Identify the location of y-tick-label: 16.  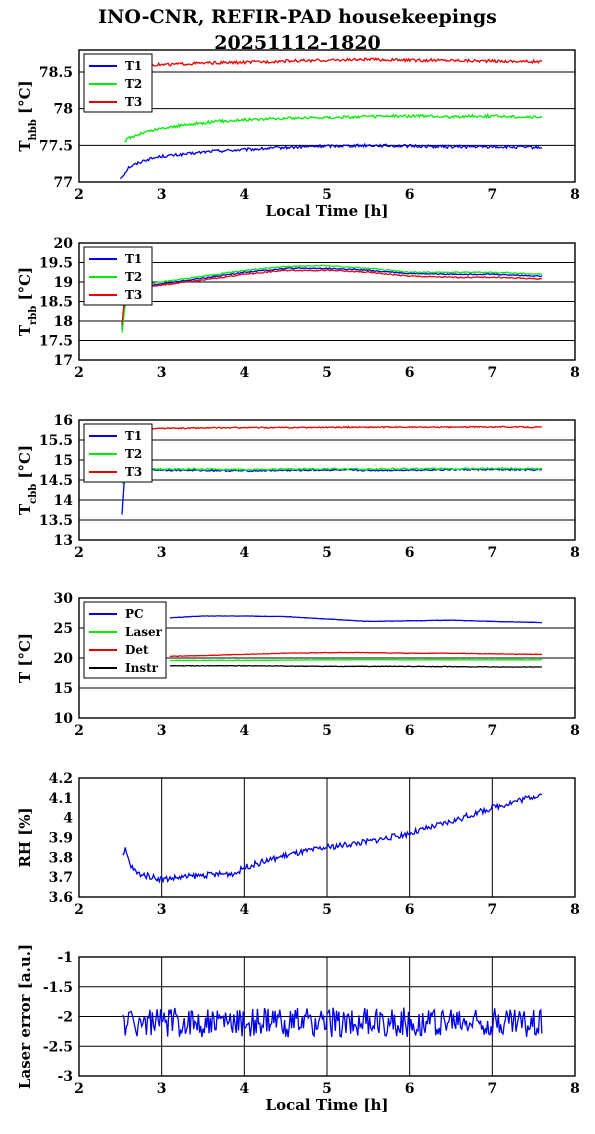
(63, 421).